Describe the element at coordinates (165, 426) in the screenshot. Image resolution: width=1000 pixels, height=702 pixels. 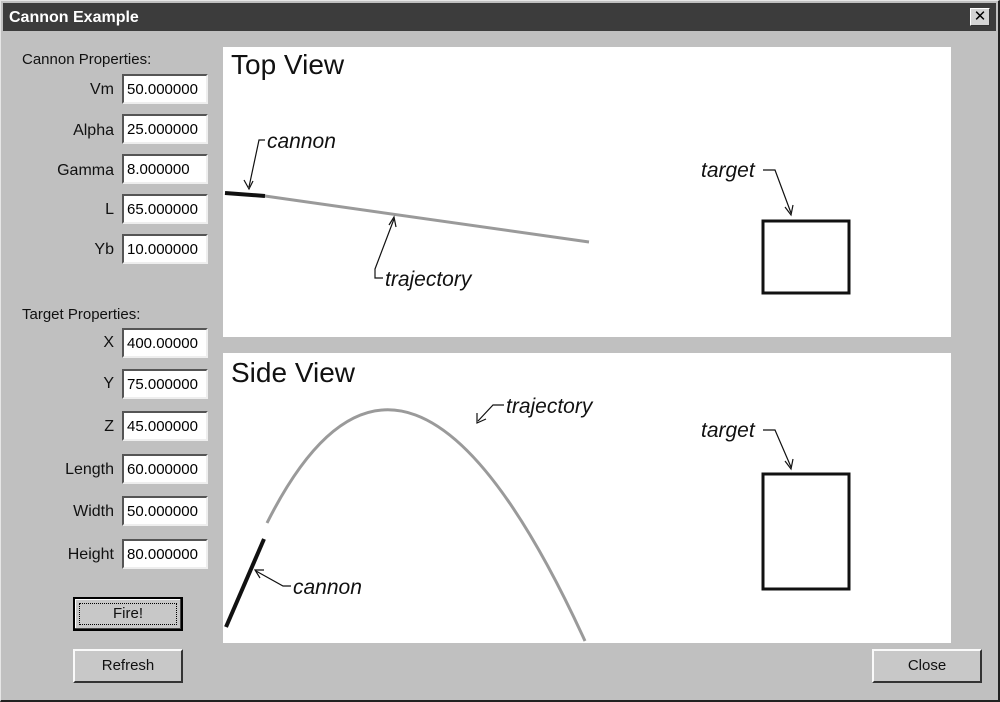
I see `z-field` at that location.